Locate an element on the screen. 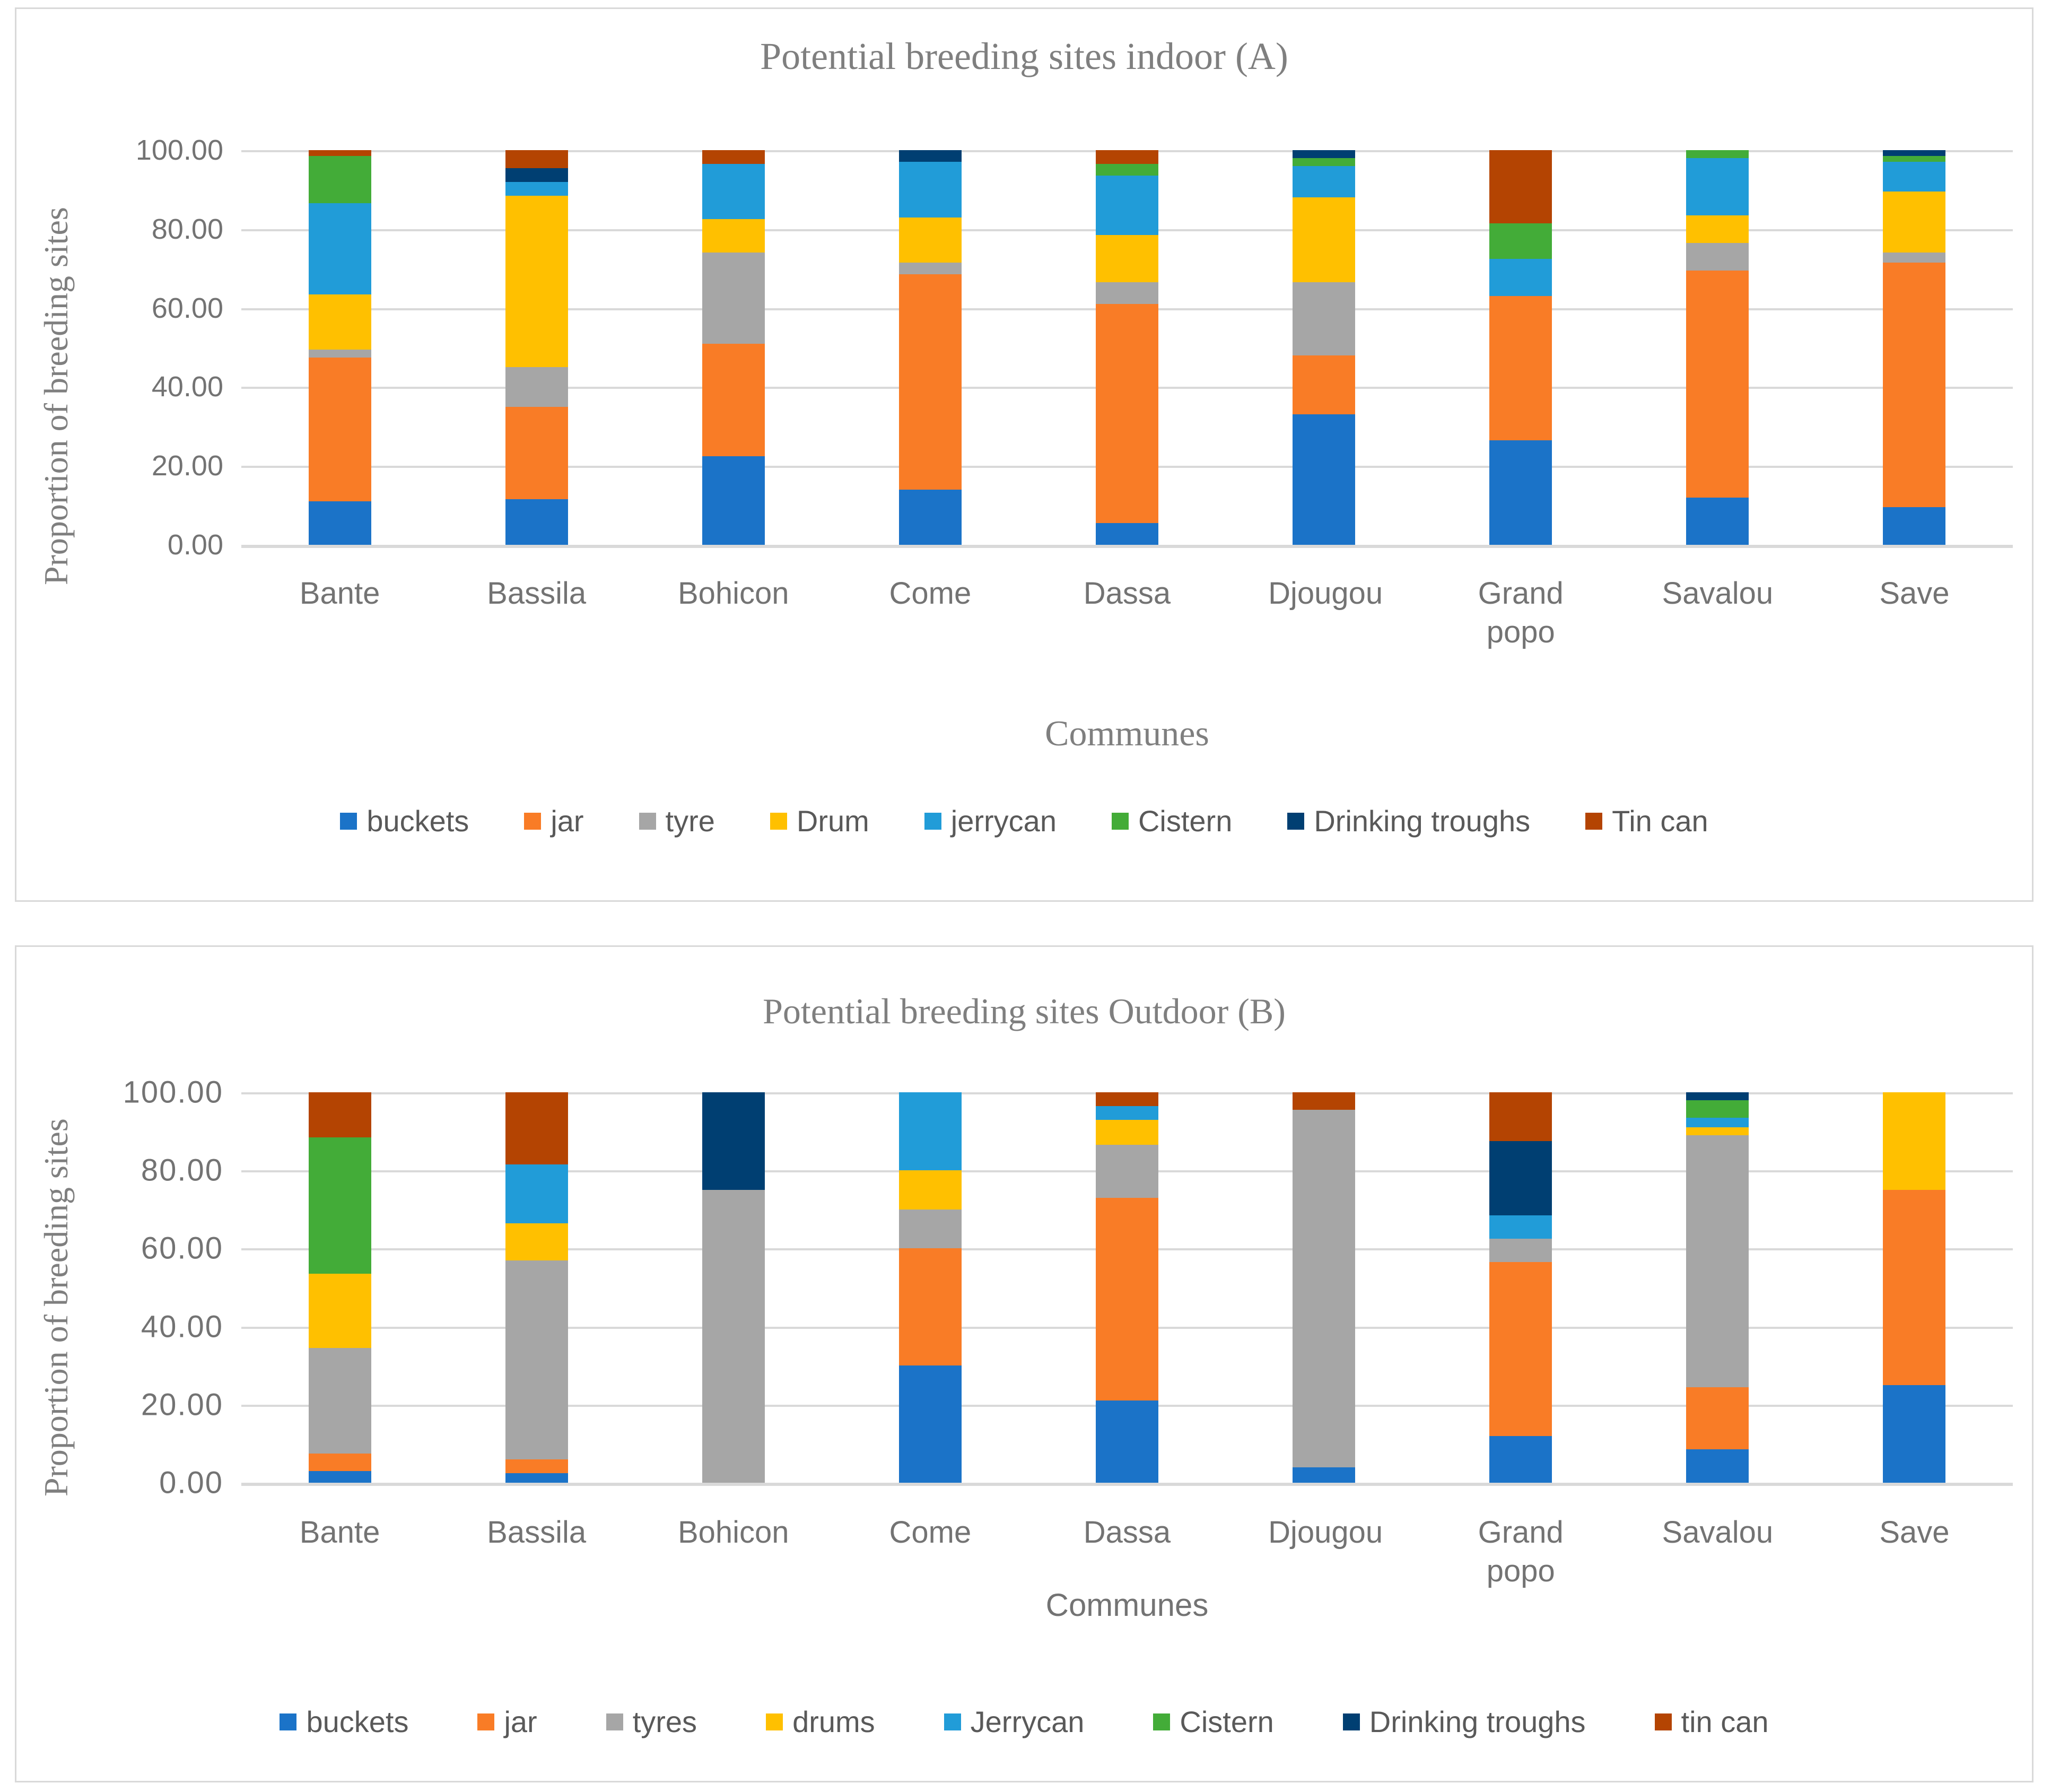 The width and height of the screenshot is (2051, 1792). legend-label: Tin can is located at coordinates (1660, 821).